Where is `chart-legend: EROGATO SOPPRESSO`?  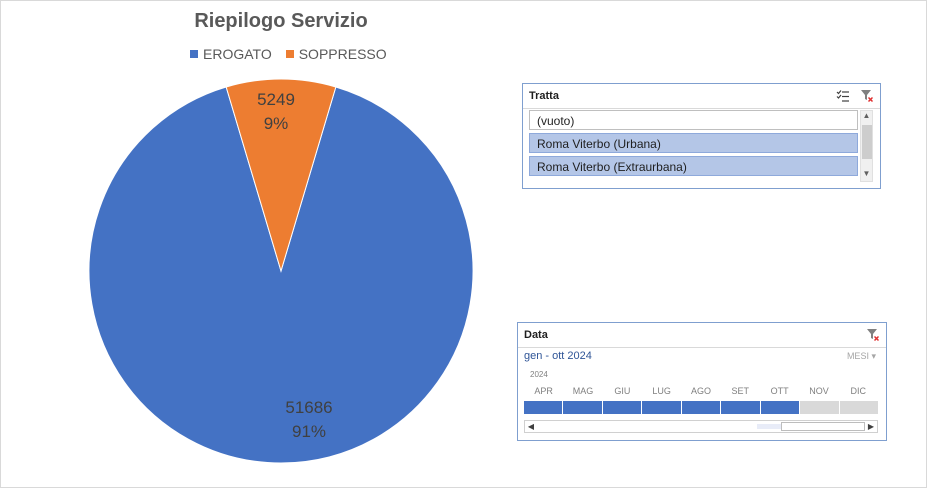
chart-legend: EROGATO SOPPRESSO is located at coordinates (288, 54).